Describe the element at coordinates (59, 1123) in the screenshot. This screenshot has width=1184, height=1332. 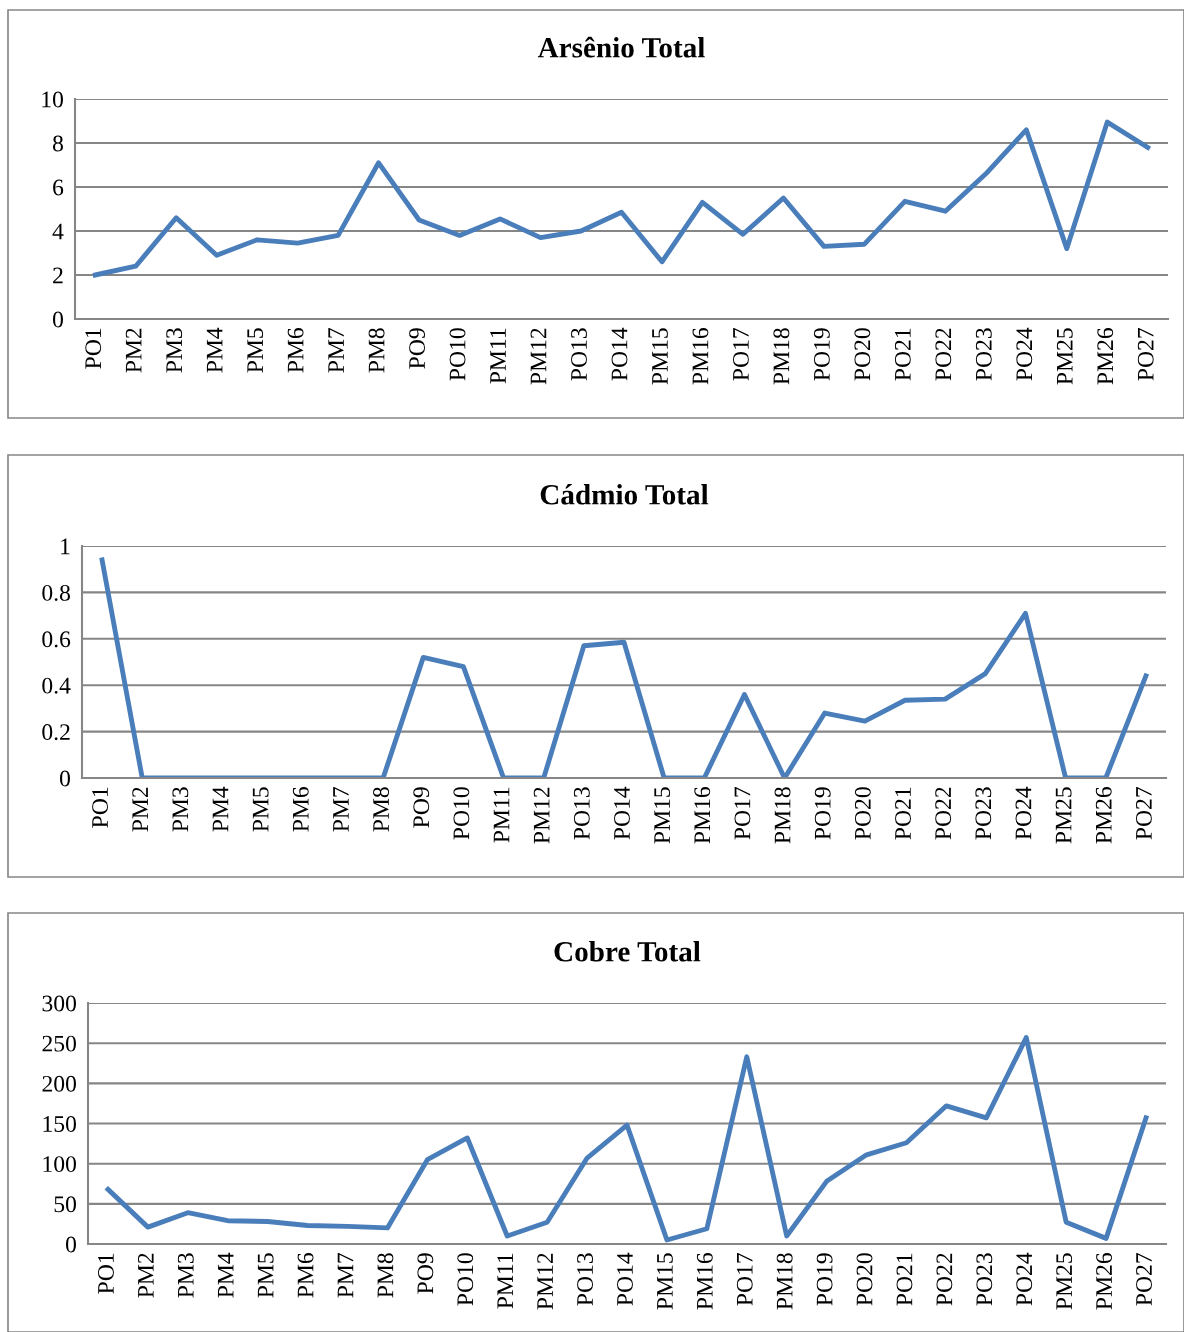
I see `y-tick-label: 150` at that location.